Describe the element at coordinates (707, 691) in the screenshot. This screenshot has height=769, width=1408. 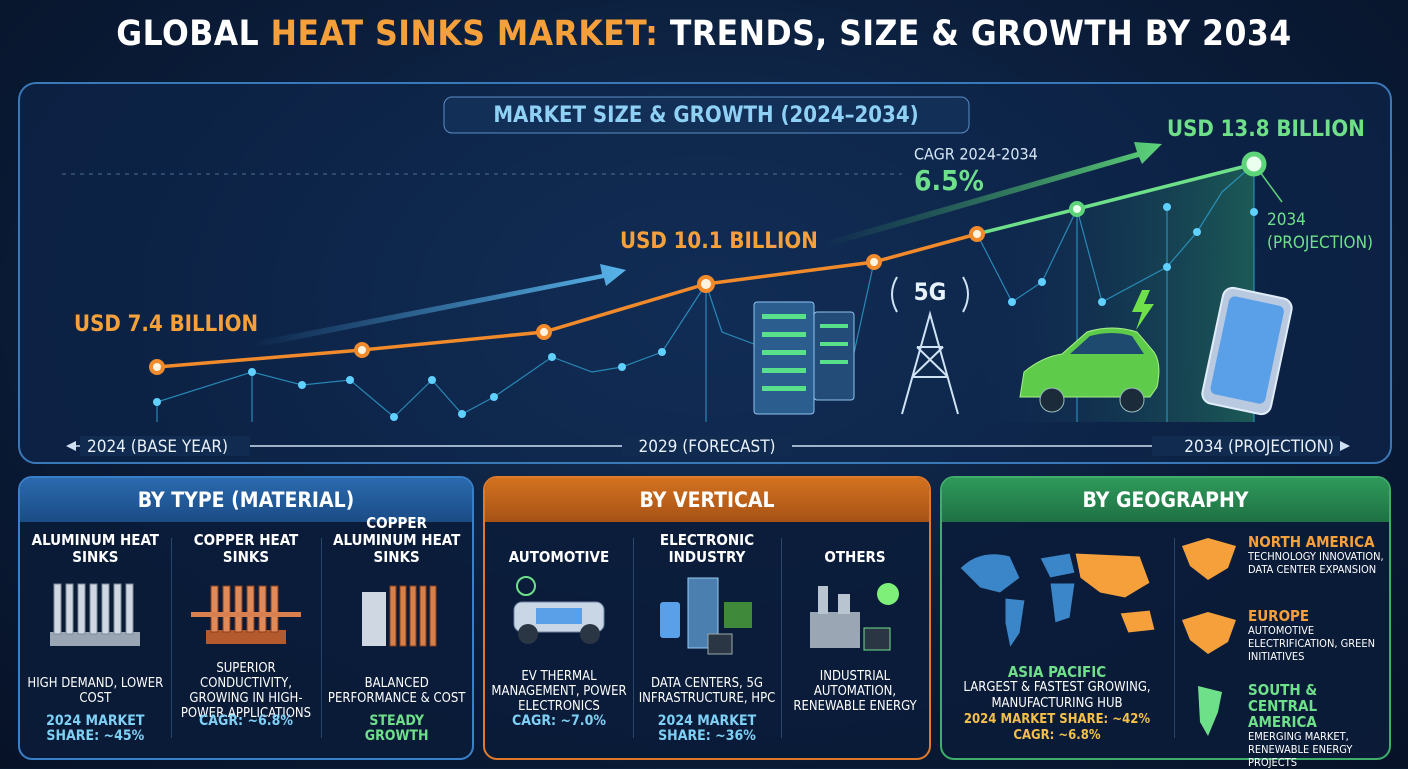
I see `item-description: DATA CENTERS, 5G INFRASTRUCTURE, HPC` at that location.